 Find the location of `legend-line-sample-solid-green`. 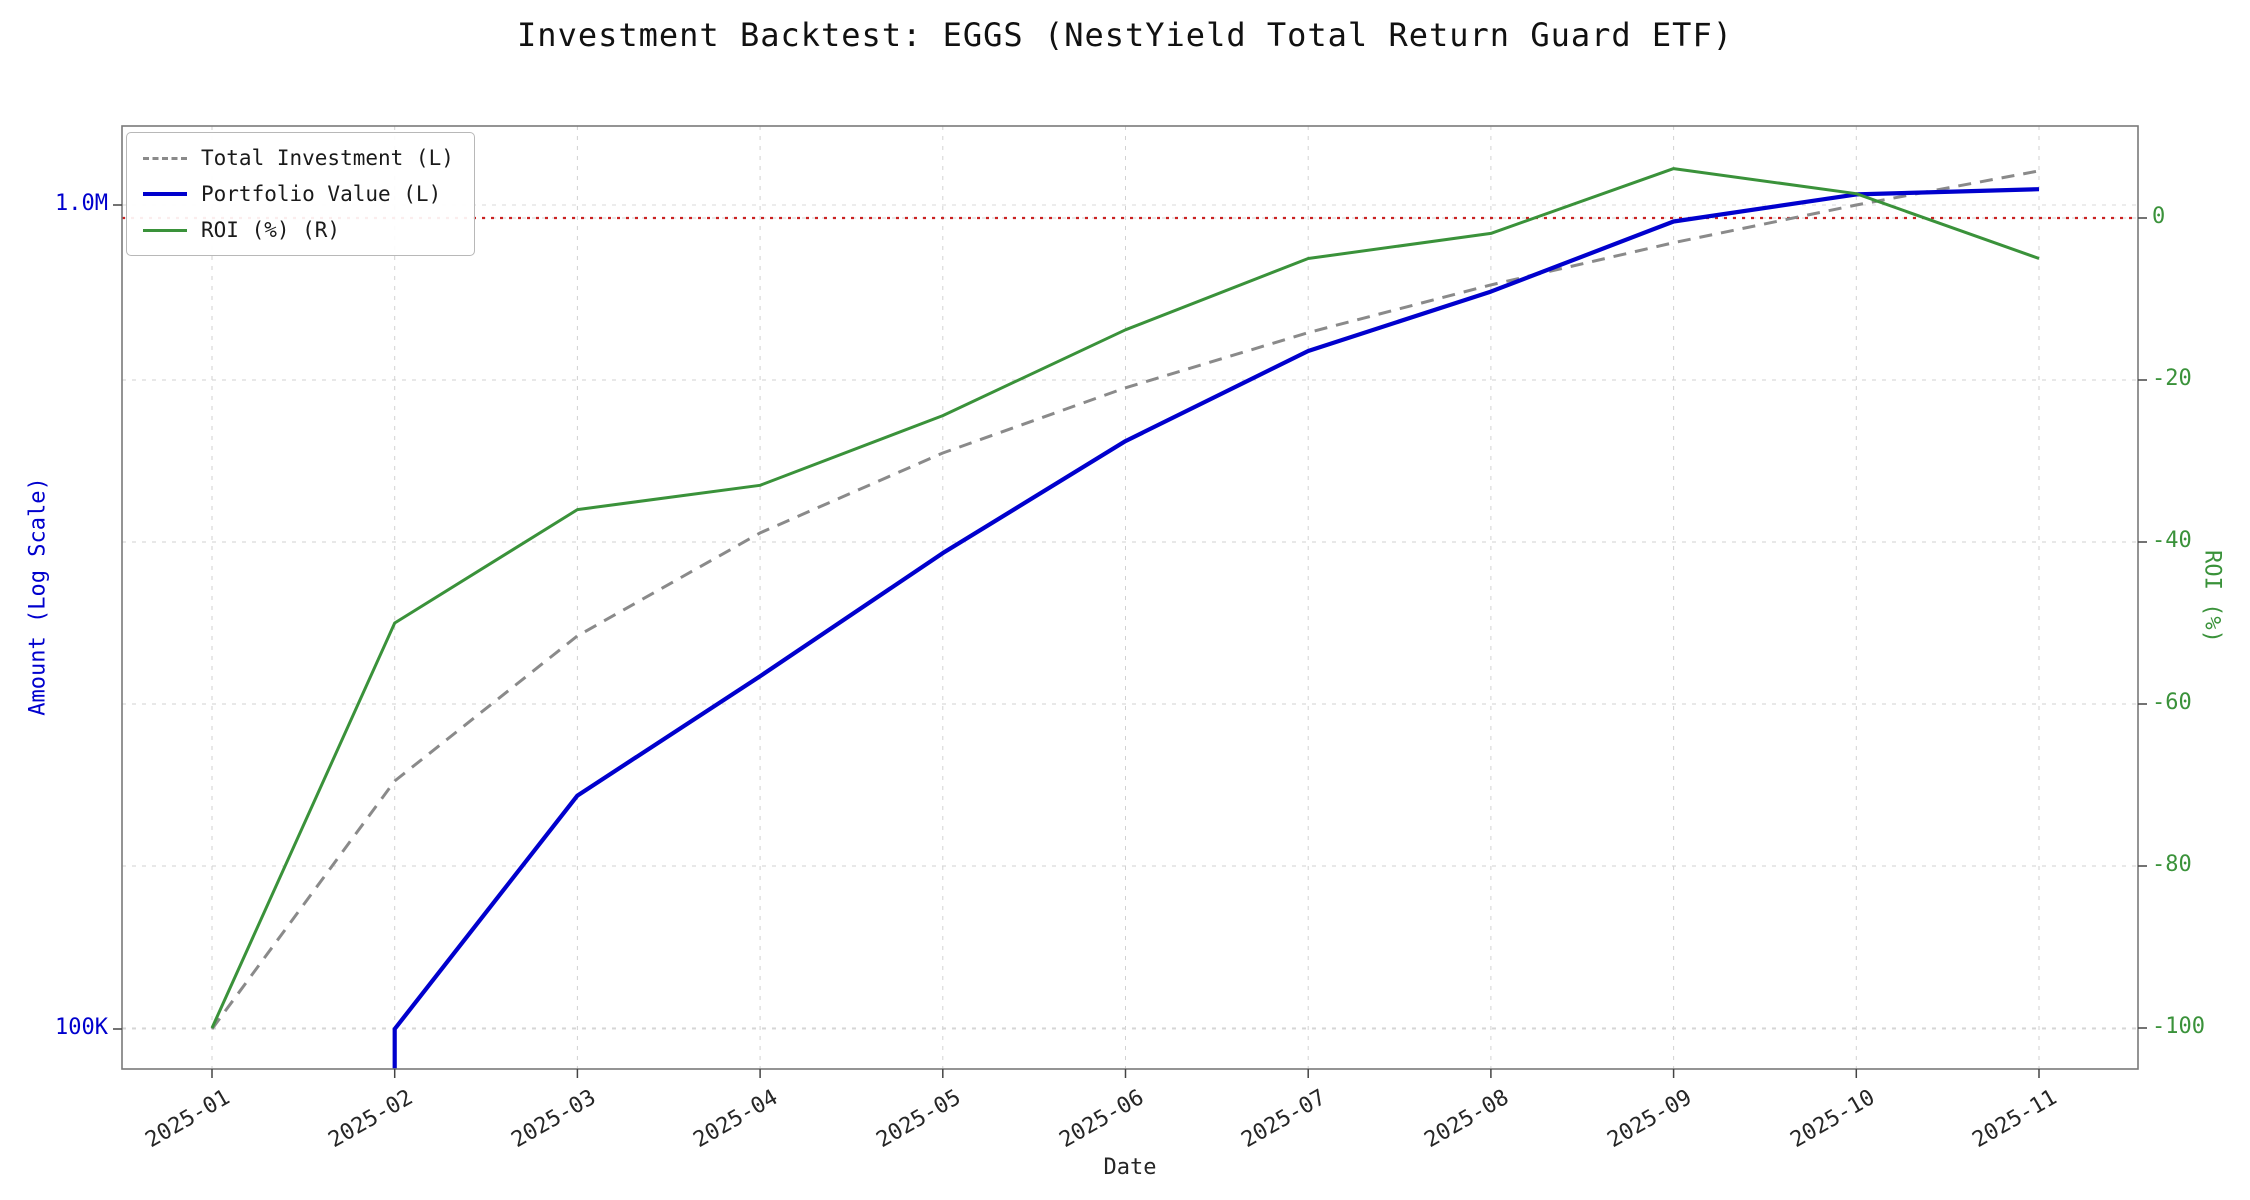

legend-line-sample-solid-green is located at coordinates (165, 230).